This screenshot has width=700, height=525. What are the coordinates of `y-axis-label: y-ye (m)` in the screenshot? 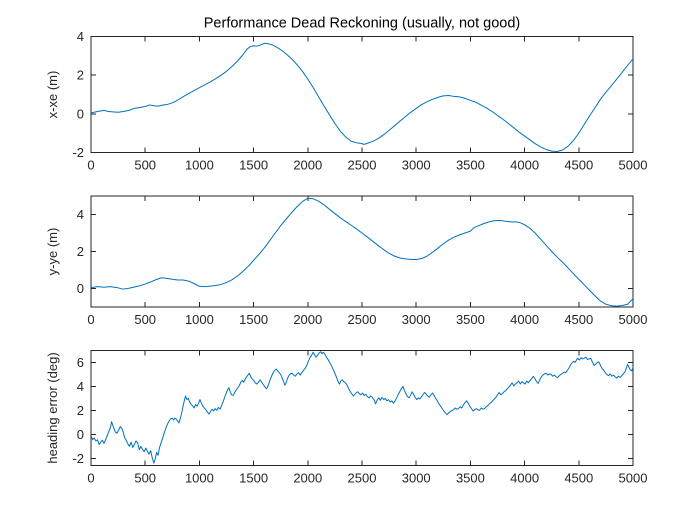 It's located at (52, 252).